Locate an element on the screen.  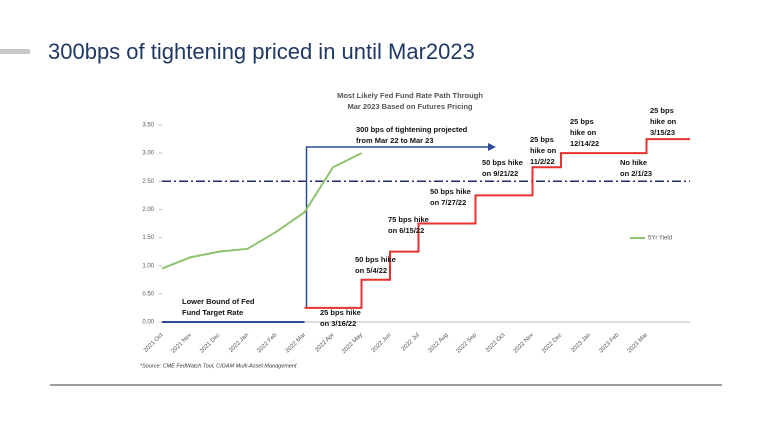
x-tick-label: 2022 Nov is located at coordinates (524, 343).